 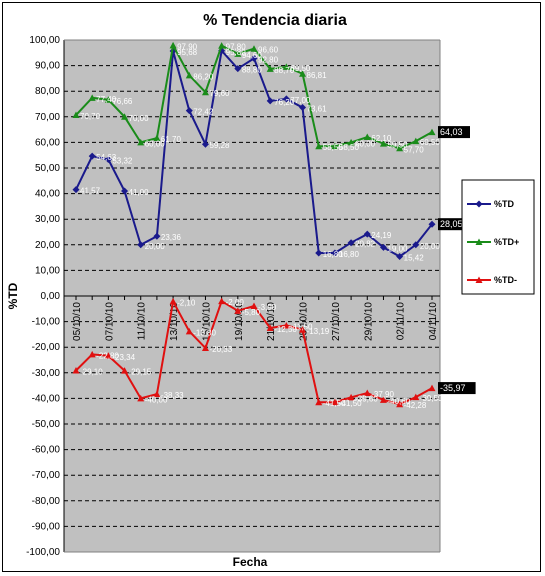 What do you see at coordinates (275, 20) in the screenshot?
I see `chart-title: % Tendencia diaria` at bounding box center [275, 20].